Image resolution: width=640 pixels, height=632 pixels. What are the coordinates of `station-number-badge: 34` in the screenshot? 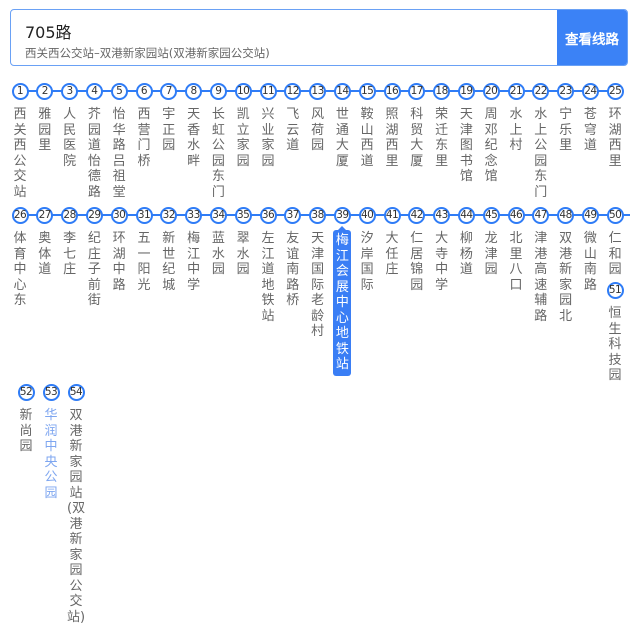 It's located at (218, 215).